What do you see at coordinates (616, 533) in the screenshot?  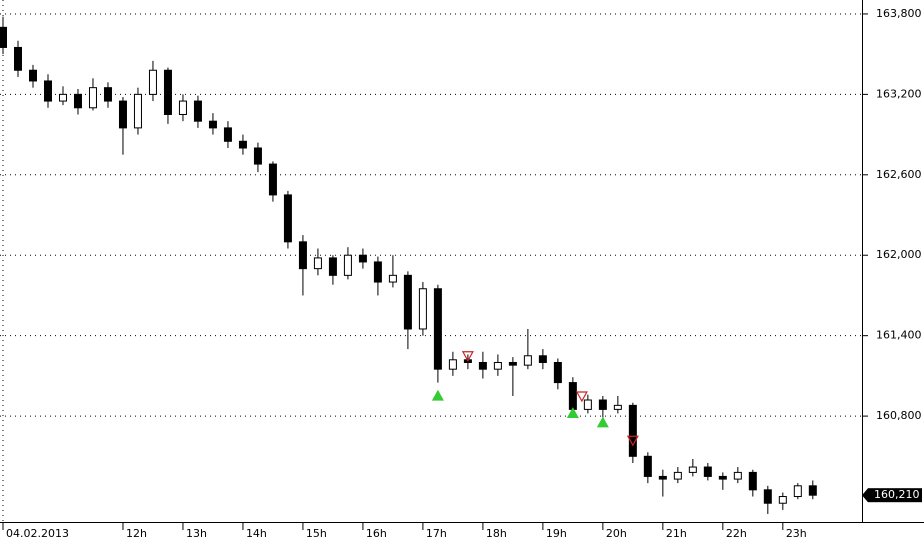 I see `x-tick-label: 20h` at bounding box center [616, 533].